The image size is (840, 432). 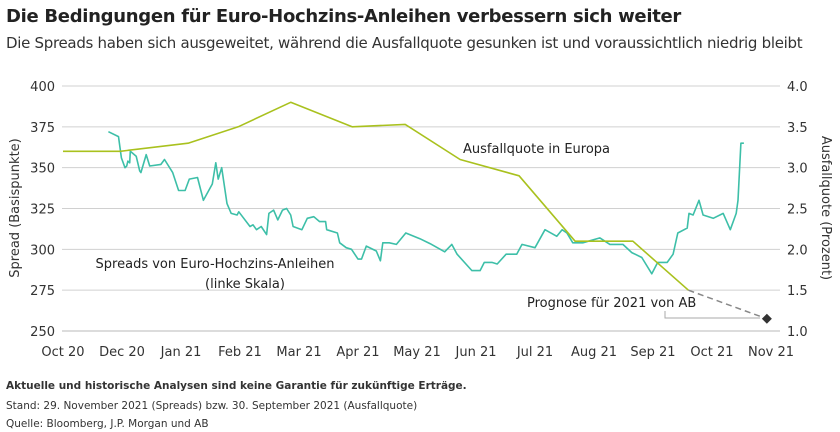 I want to click on spread-series-sublabel: (linke Skala), so click(x=245, y=284).